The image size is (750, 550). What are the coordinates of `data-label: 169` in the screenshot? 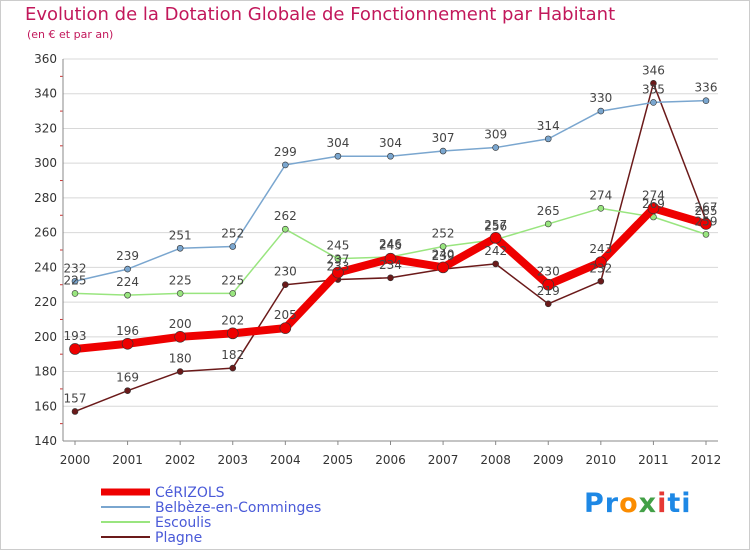 It's located at (127, 378).